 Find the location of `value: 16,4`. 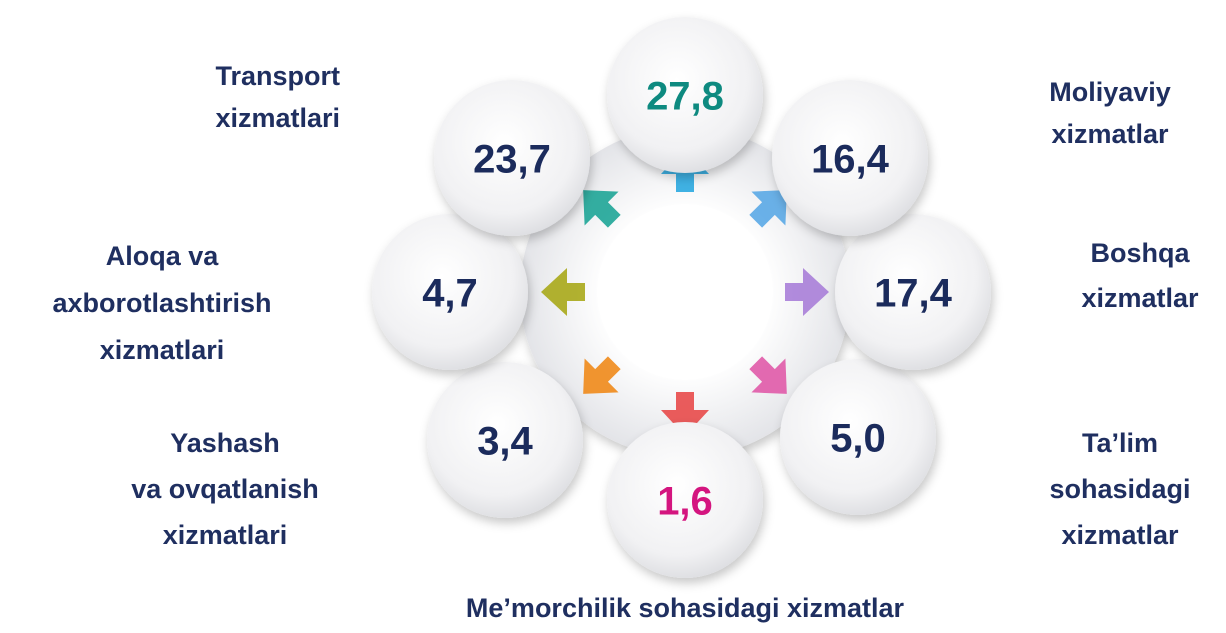

value: 16,4 is located at coordinates (850, 160).